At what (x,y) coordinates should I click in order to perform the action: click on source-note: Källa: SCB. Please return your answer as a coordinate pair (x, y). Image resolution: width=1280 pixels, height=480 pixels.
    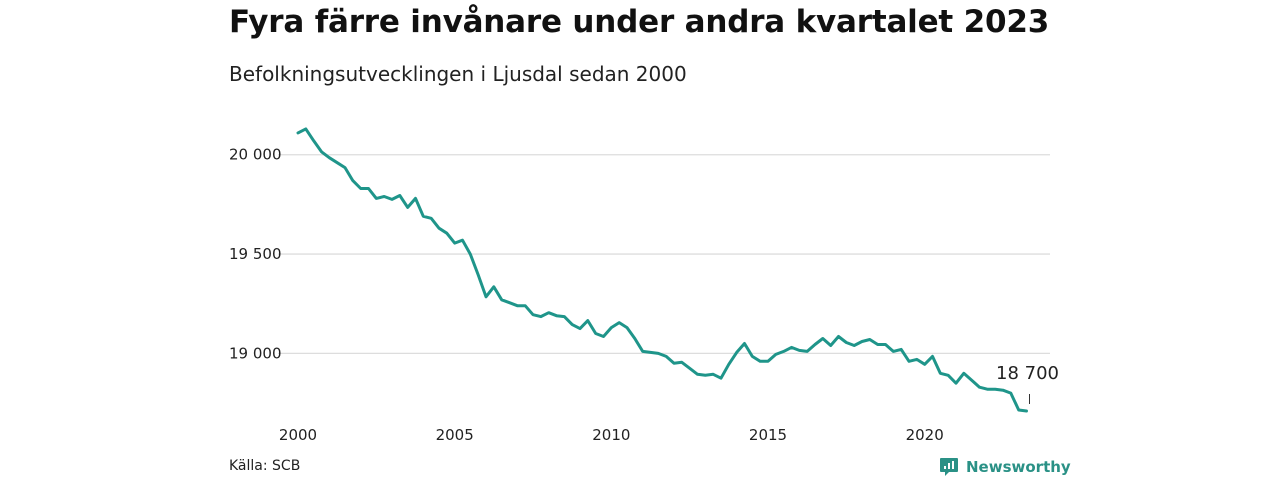
    Looking at the image, I should click on (265, 466).